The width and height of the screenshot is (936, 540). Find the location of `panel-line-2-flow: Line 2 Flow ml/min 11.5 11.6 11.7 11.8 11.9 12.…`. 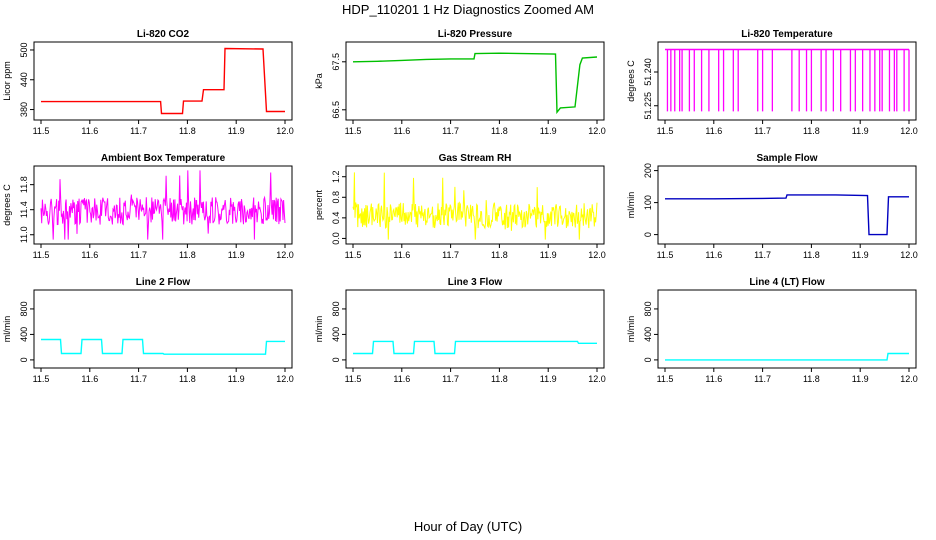

panel-line-2-flow: Line 2 Flow ml/min 11.5 11.6 11.7 11.8 11.9 12.… is located at coordinates (148, 330).